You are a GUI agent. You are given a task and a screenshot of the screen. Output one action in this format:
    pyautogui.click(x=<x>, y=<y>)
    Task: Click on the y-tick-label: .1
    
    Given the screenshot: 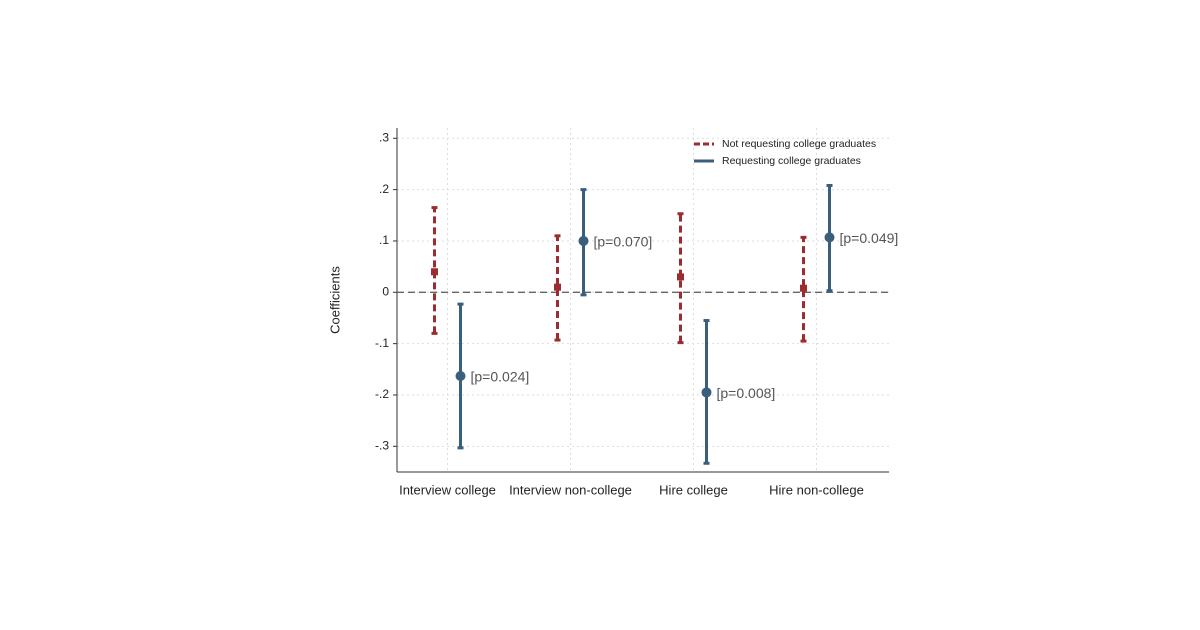 What is the action you would take?
    pyautogui.click(x=384, y=240)
    